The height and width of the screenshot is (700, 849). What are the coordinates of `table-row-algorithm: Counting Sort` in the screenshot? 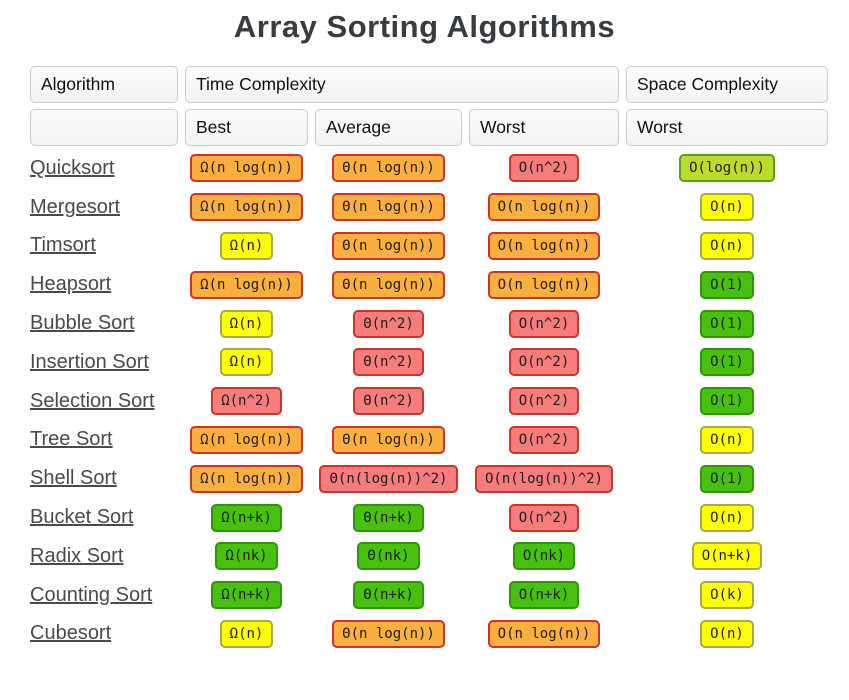 It's located at (104, 595).